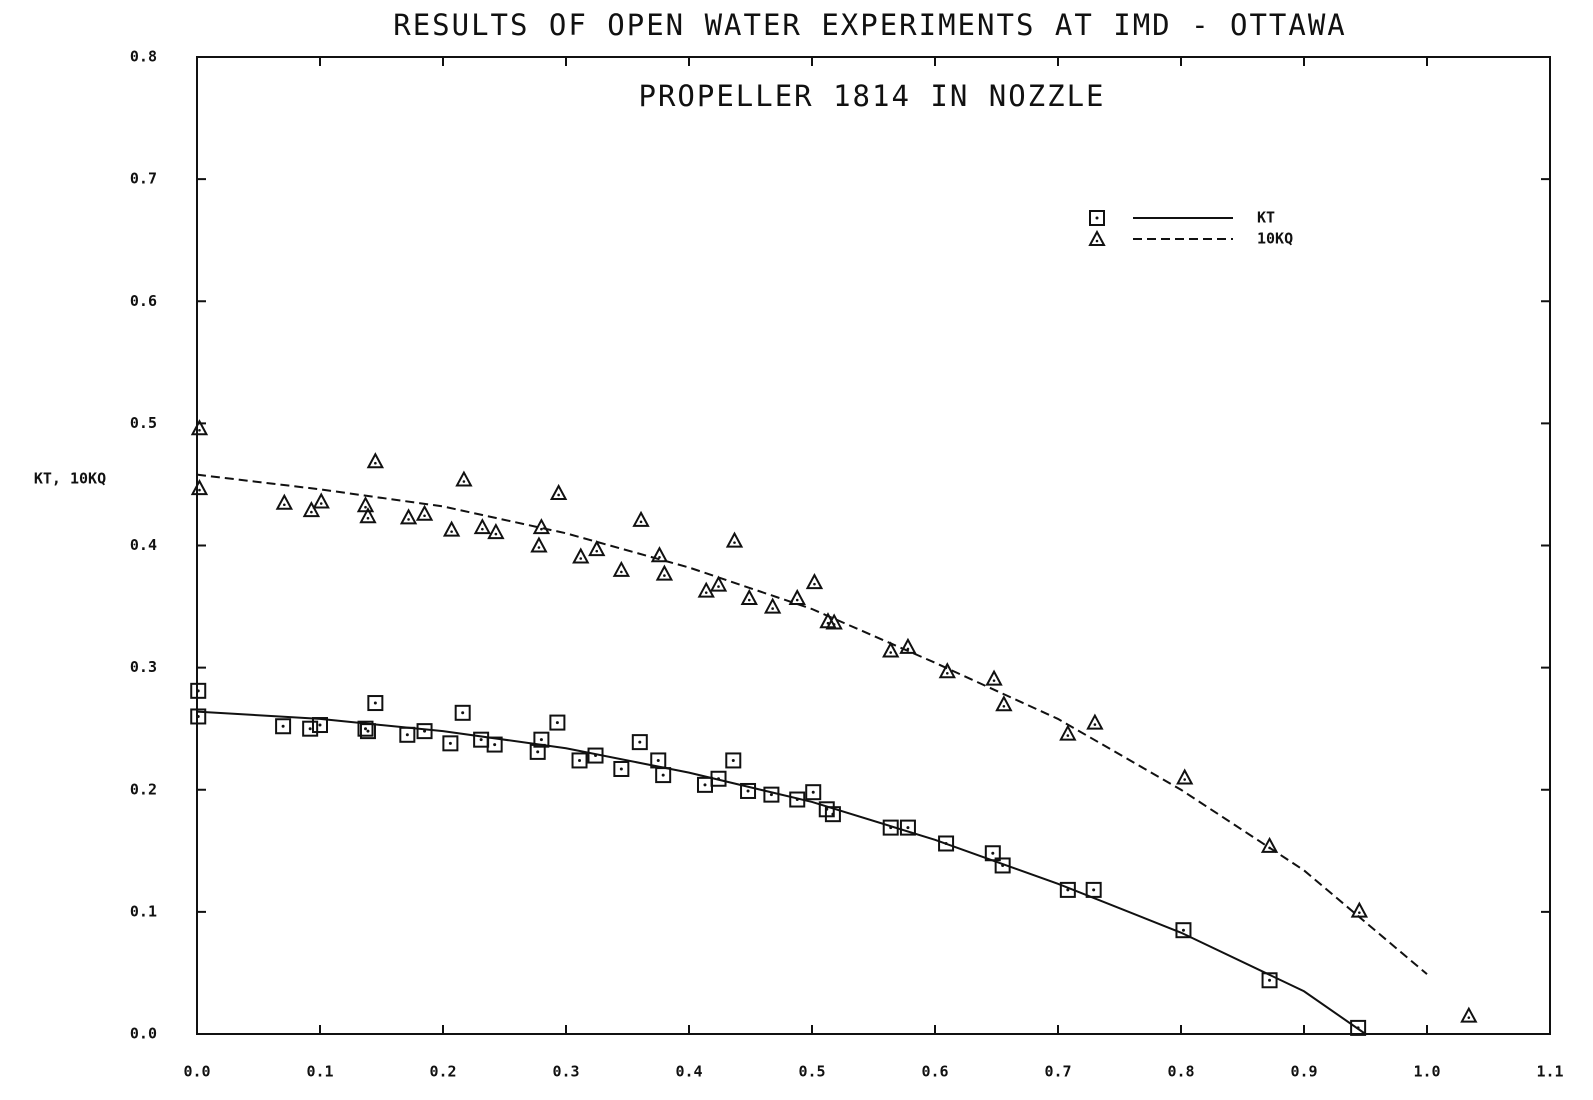  What do you see at coordinates (1266, 218) in the screenshot?
I see `legend-label: KT` at bounding box center [1266, 218].